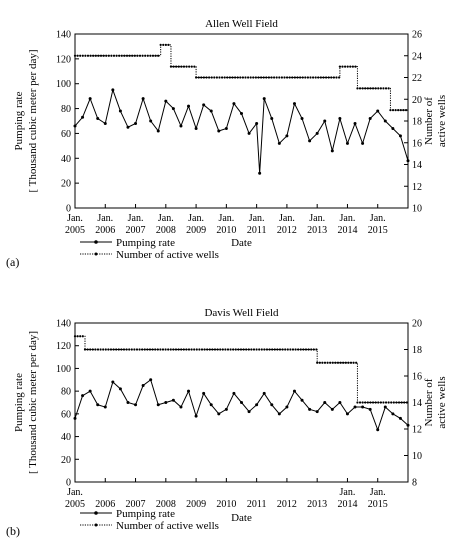  What do you see at coordinates (241, 243) in the screenshot?
I see `x-axis-label: Date` at bounding box center [241, 243].